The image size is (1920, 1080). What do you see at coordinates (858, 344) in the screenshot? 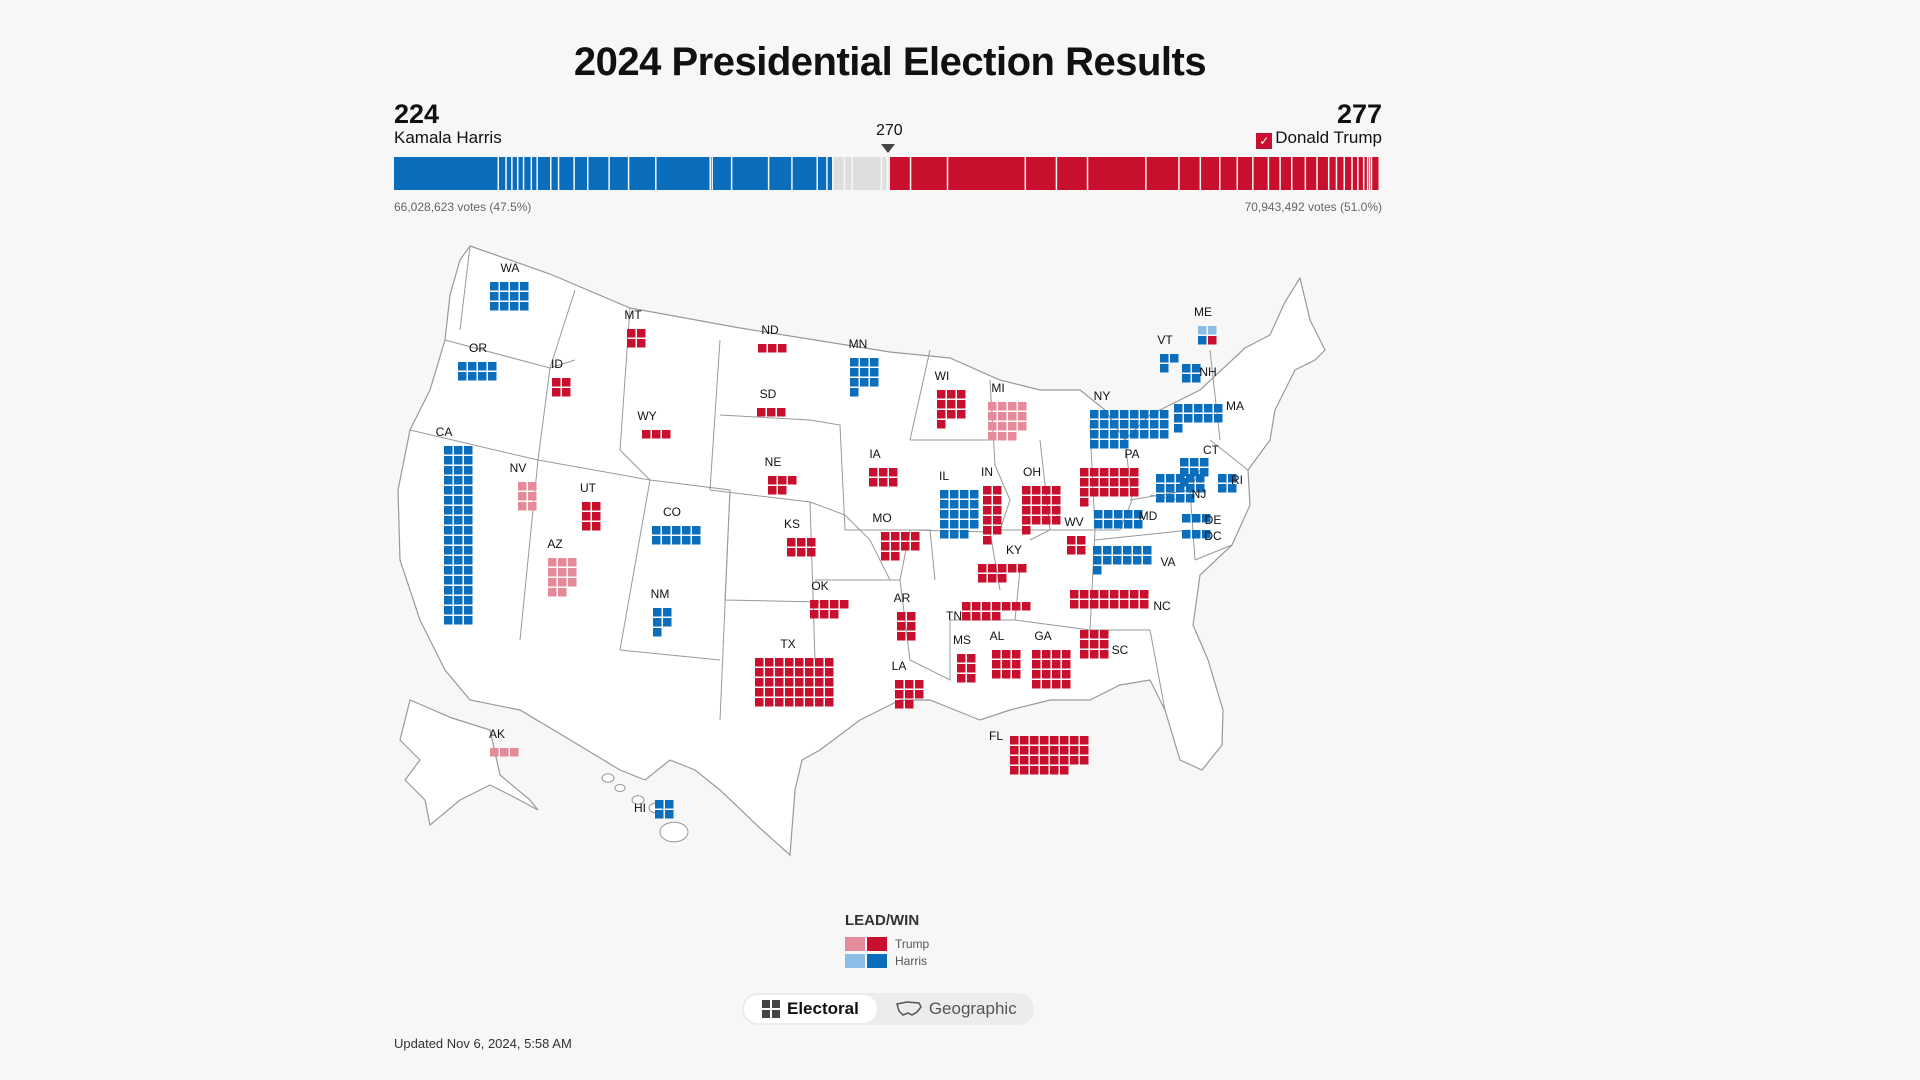
I see `state-label-mn: MN` at bounding box center [858, 344].